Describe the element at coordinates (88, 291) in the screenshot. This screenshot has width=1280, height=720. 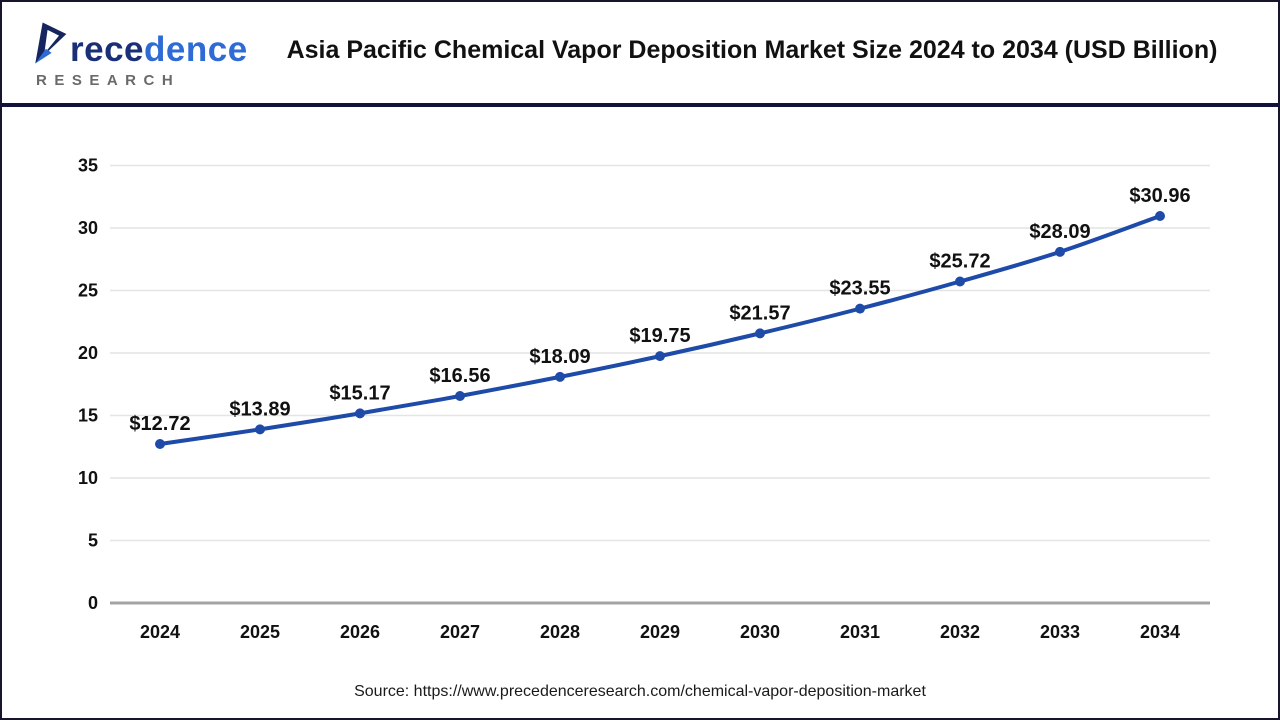
I see `y-tick-label: 25` at that location.